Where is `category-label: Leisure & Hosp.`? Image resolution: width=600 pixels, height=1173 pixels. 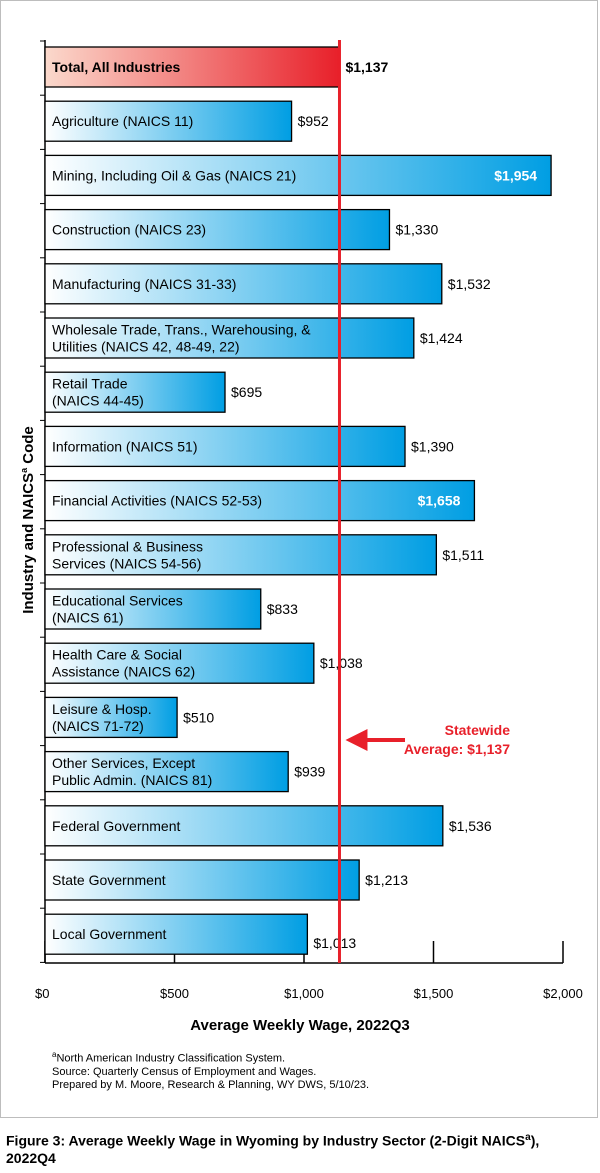 category-label: Leisure & Hosp. is located at coordinates (102, 709).